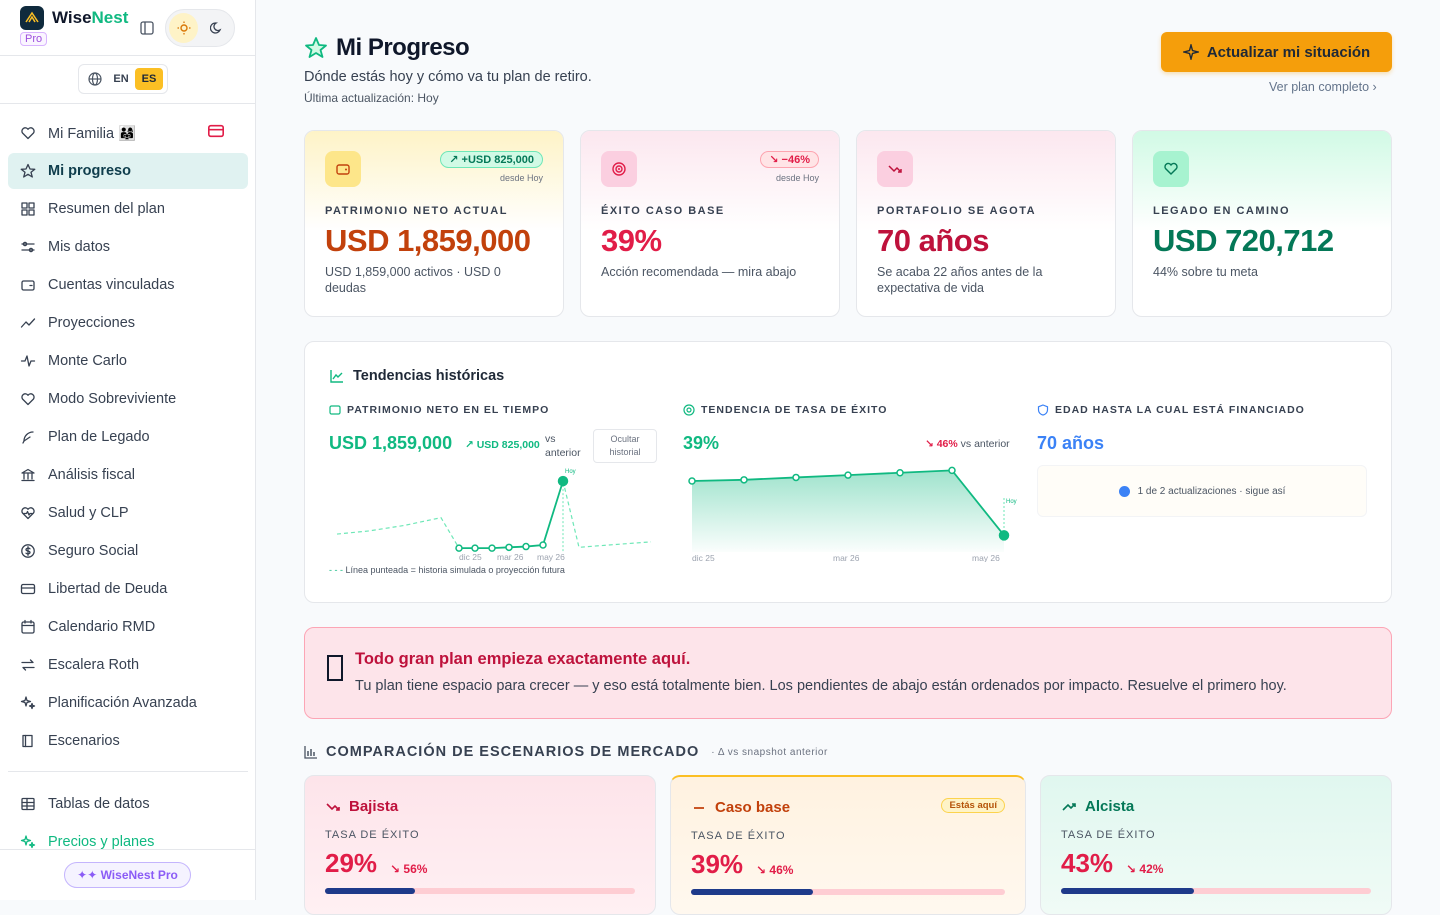 This screenshot has height=915, width=1440. I want to click on lang-es-button: ES, so click(149, 79).